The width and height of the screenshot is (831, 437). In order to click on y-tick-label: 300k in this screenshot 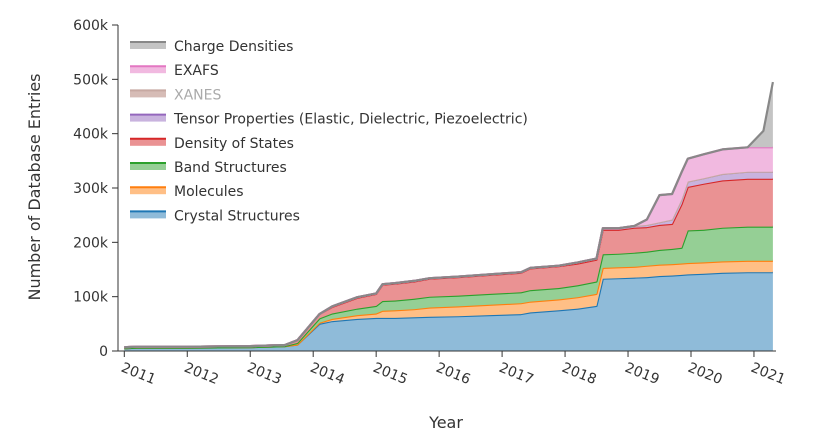, I will do `click(91, 189)`.